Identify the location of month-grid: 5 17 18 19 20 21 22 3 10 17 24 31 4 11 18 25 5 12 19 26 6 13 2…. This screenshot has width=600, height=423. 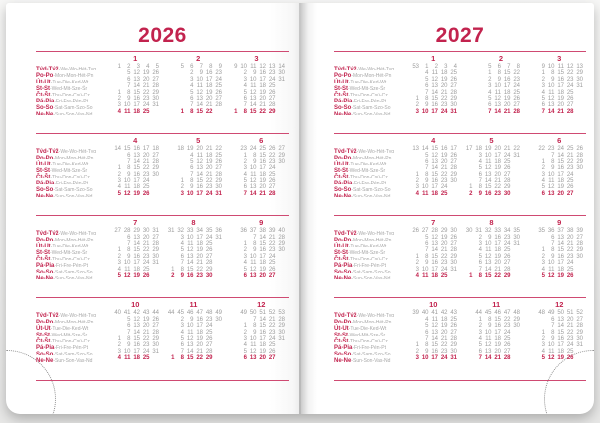
(491, 165).